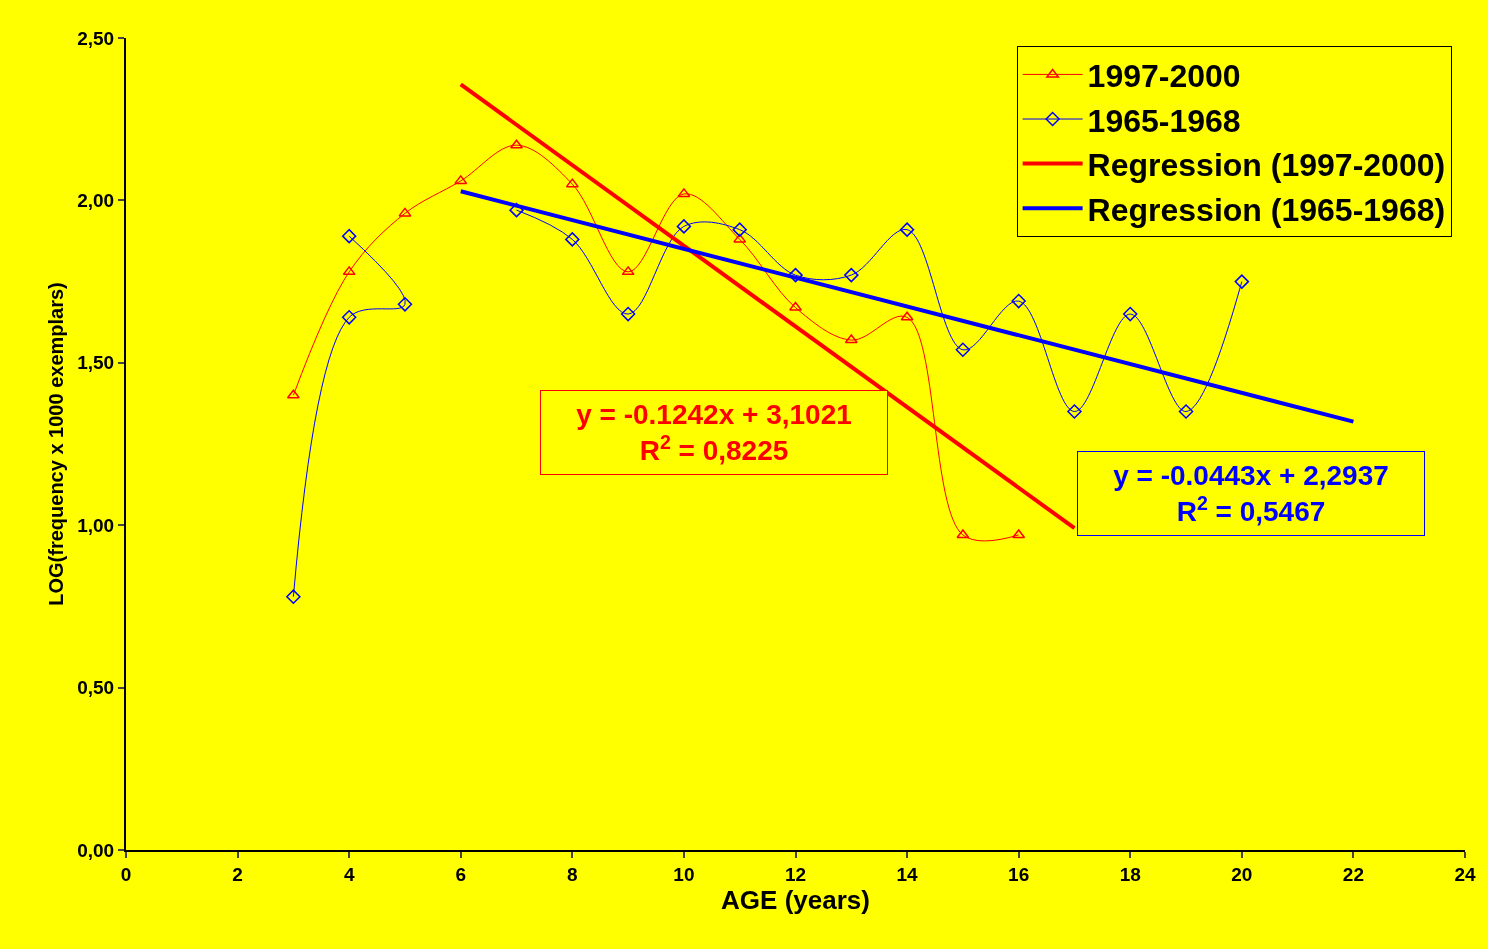  I want to click on x-tick-label: 22, so click(1353, 874).